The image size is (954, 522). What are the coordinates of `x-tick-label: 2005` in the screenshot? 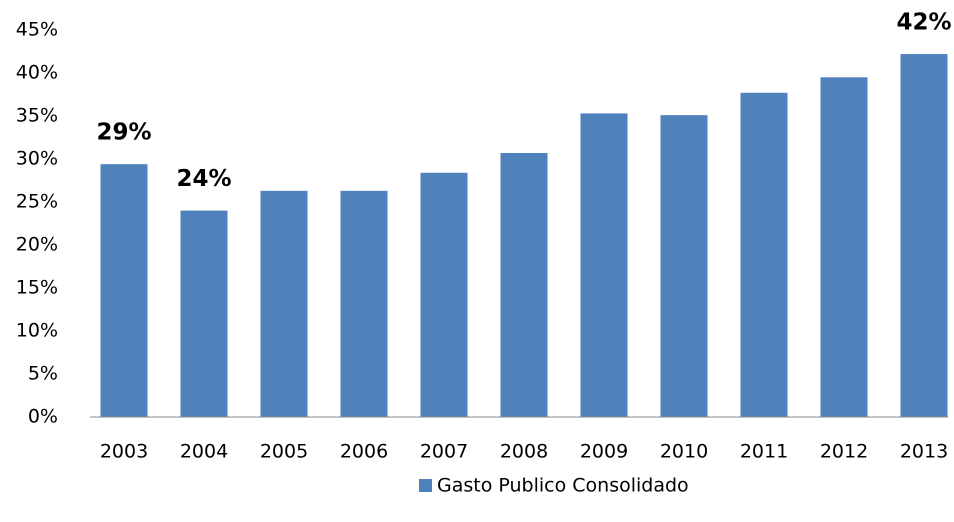 It's located at (284, 452).